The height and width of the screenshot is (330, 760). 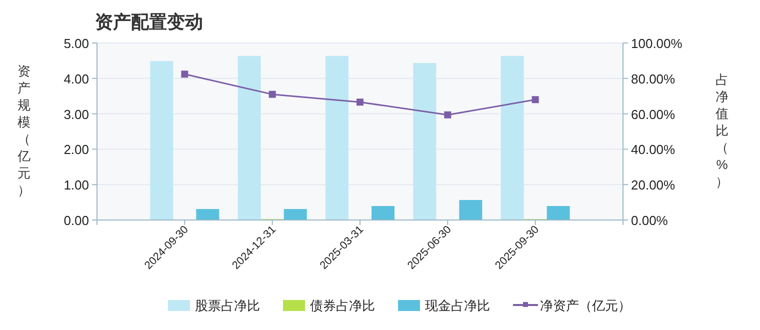 What do you see at coordinates (585, 305) in the screenshot?
I see `legend-label: 净资产（亿元）` at bounding box center [585, 305].